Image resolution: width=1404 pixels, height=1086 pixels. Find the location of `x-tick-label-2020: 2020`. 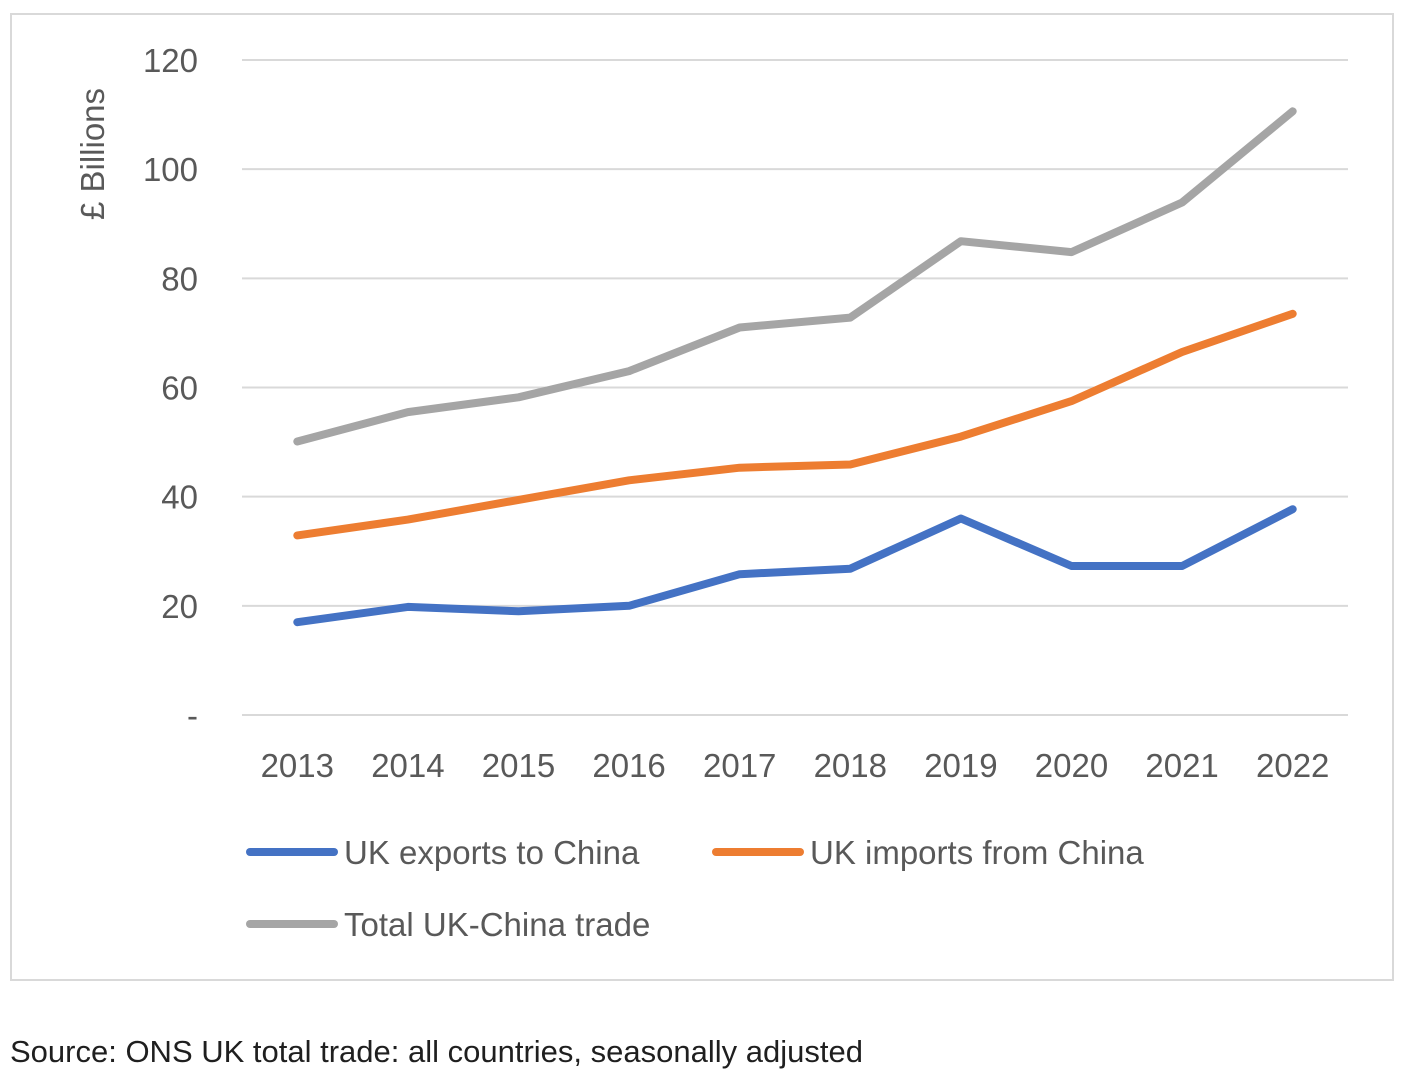

x-tick-label-2020: 2020 is located at coordinates (1071, 765).